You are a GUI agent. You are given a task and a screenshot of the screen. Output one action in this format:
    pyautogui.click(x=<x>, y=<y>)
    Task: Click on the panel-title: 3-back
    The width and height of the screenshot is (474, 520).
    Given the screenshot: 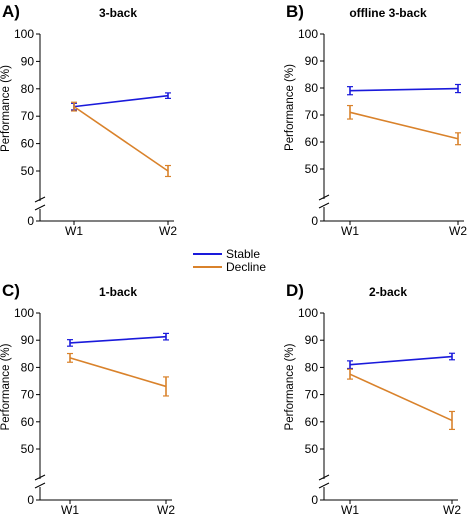 What is the action you would take?
    pyautogui.click(x=118, y=13)
    